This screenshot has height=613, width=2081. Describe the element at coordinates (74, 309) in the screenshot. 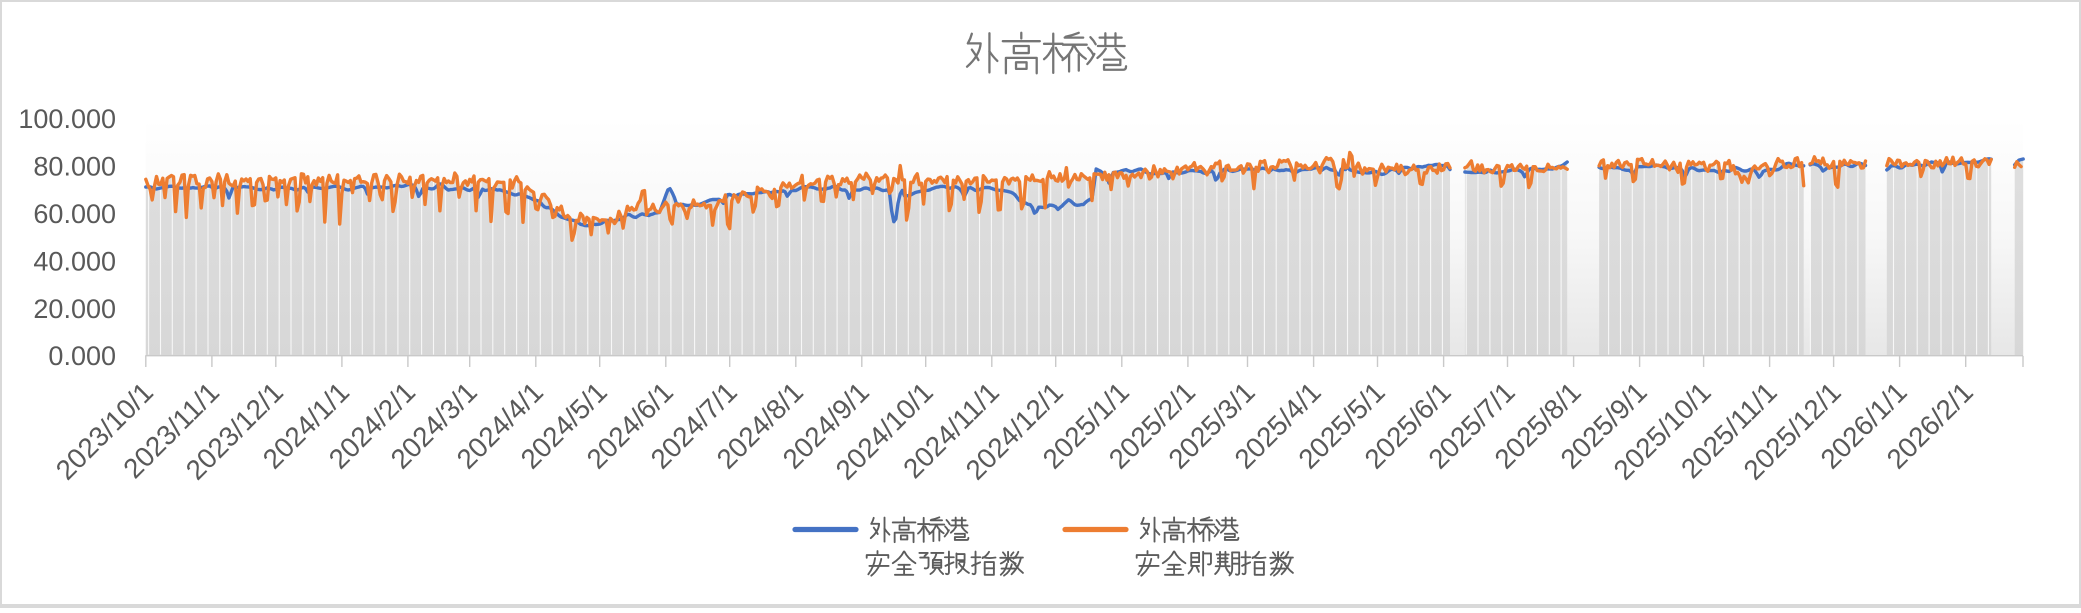

I see `svg-text: 20.000` at that location.